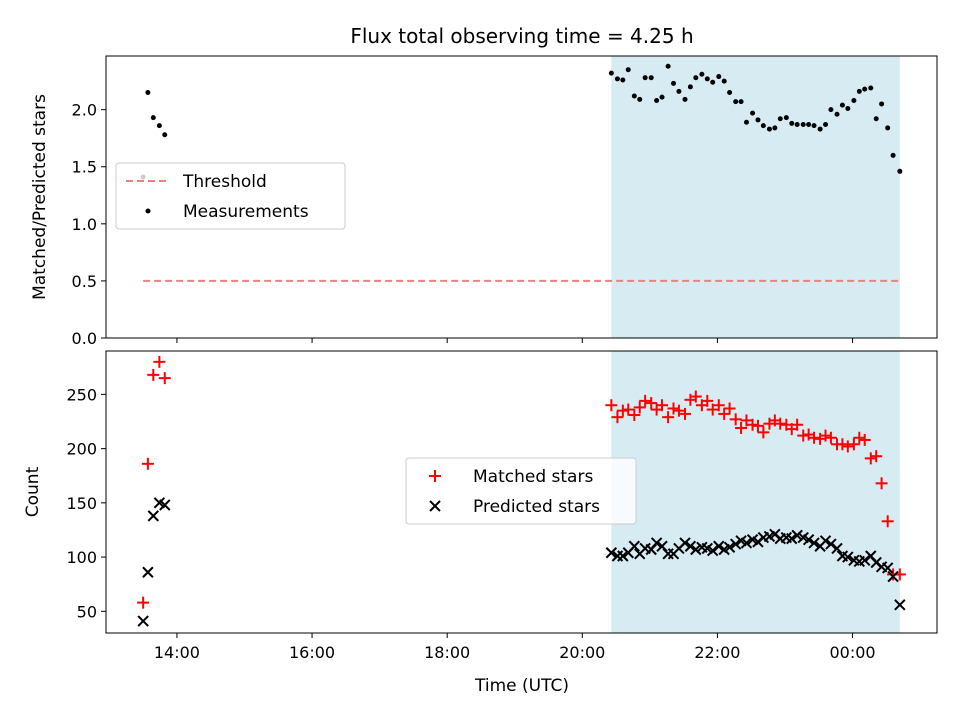 The height and width of the screenshot is (720, 960). I want to click on x-tick-label: 18:00, so click(447, 652).